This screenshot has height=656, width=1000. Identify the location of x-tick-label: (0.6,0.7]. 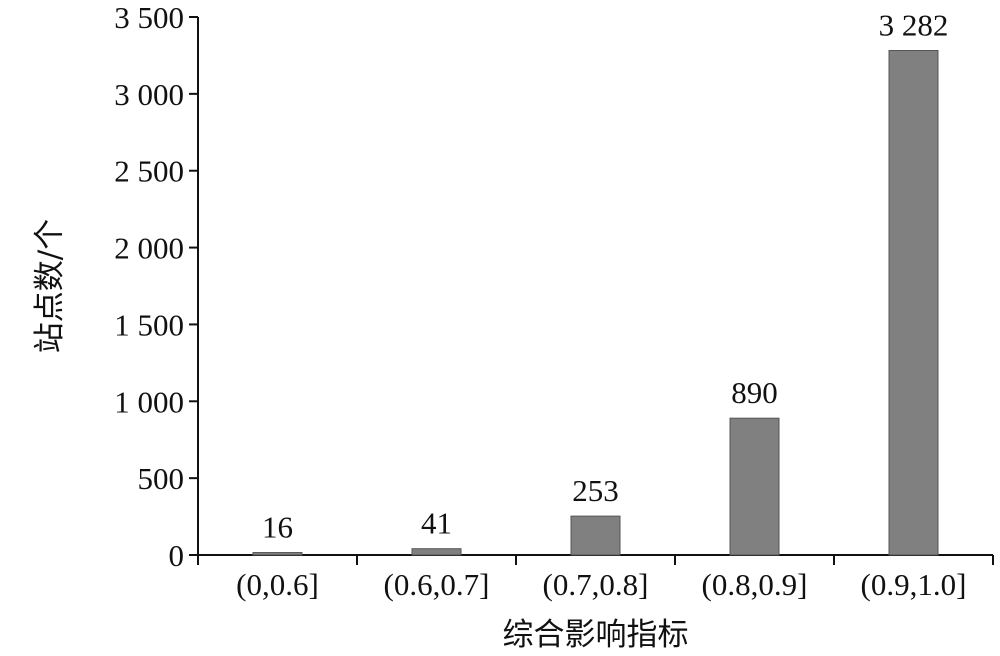
(437, 584).